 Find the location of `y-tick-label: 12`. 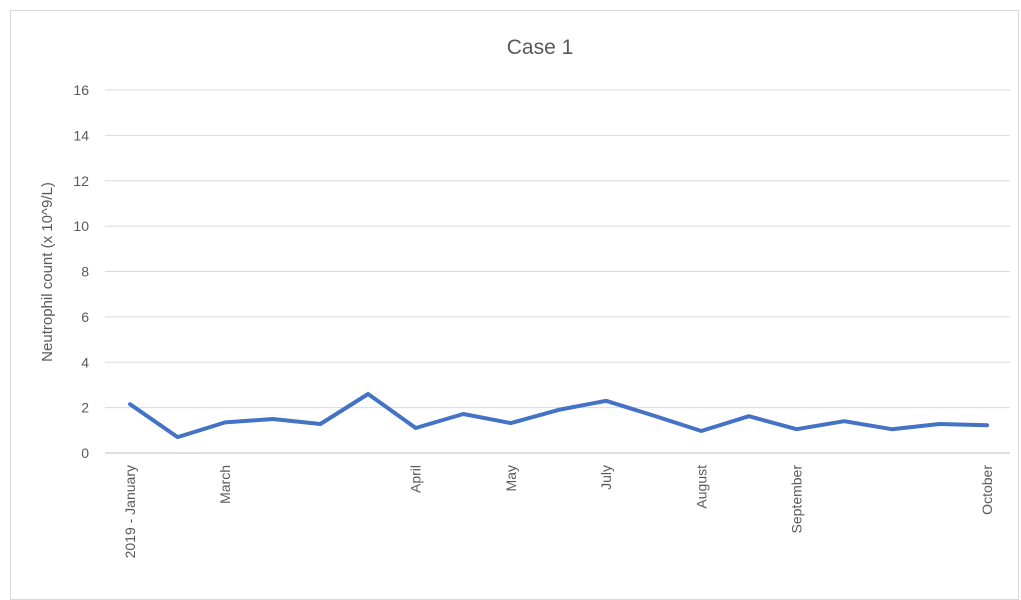

y-tick-label: 12 is located at coordinates (81, 181).